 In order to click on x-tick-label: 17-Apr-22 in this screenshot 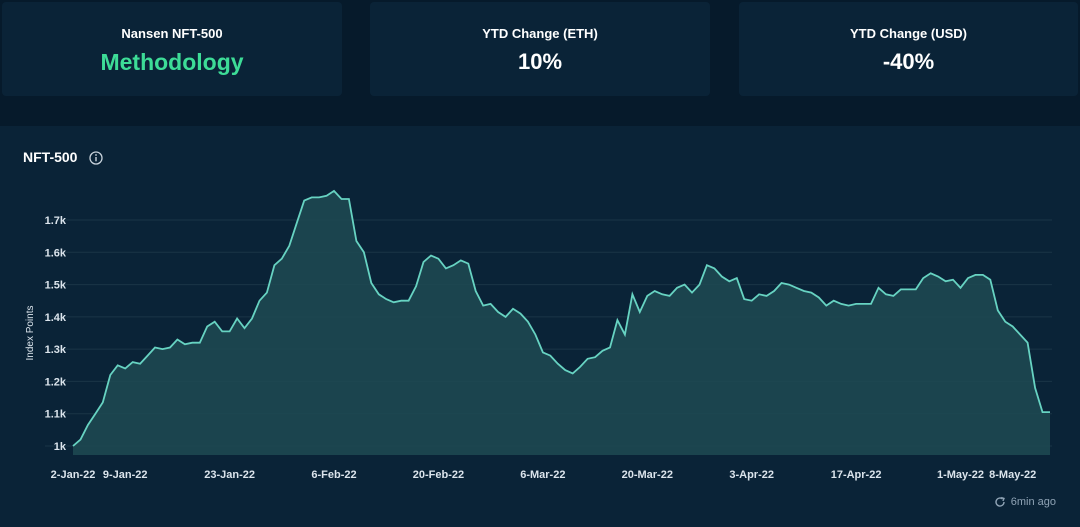, I will do `click(856, 475)`.